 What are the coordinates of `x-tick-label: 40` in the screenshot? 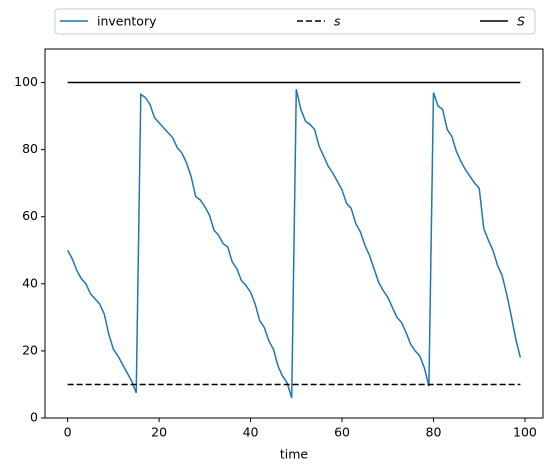 It's located at (251, 432).